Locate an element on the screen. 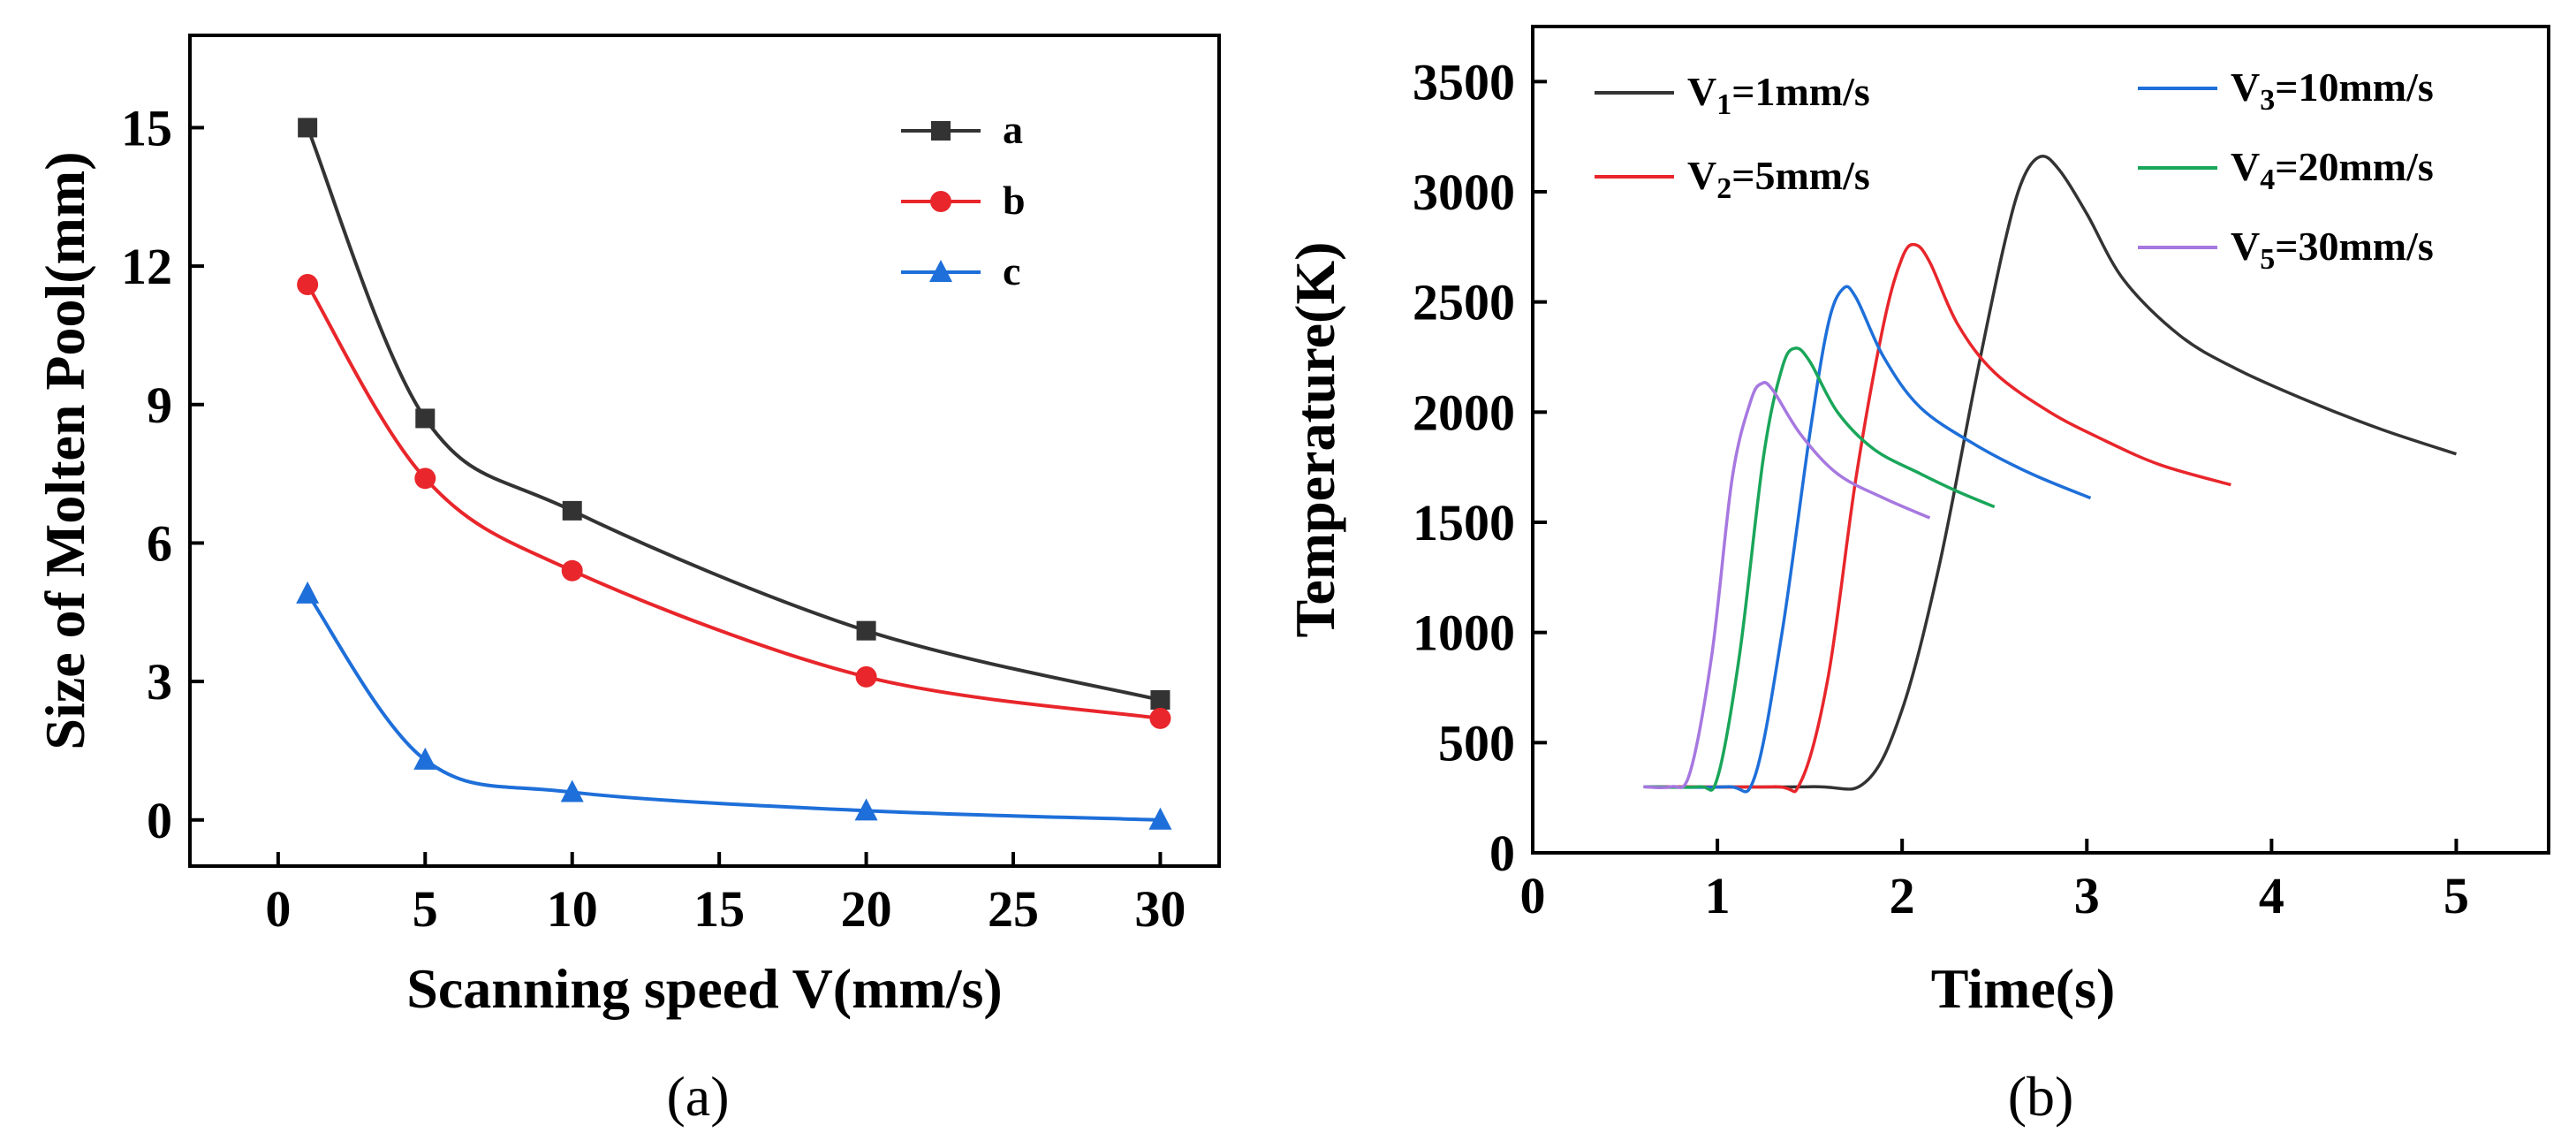 Image resolution: width=2576 pixels, height=1148 pixels. x-tick-label-a: 15 is located at coordinates (719, 909).